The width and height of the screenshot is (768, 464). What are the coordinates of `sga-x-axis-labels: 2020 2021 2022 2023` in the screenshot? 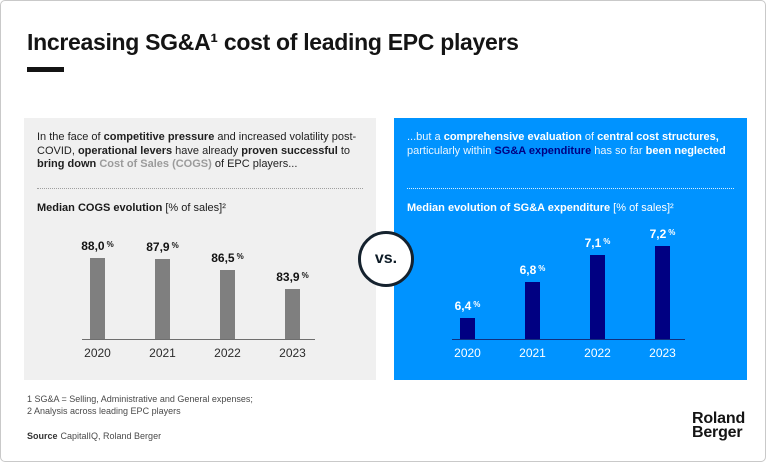 It's located at (565, 350).